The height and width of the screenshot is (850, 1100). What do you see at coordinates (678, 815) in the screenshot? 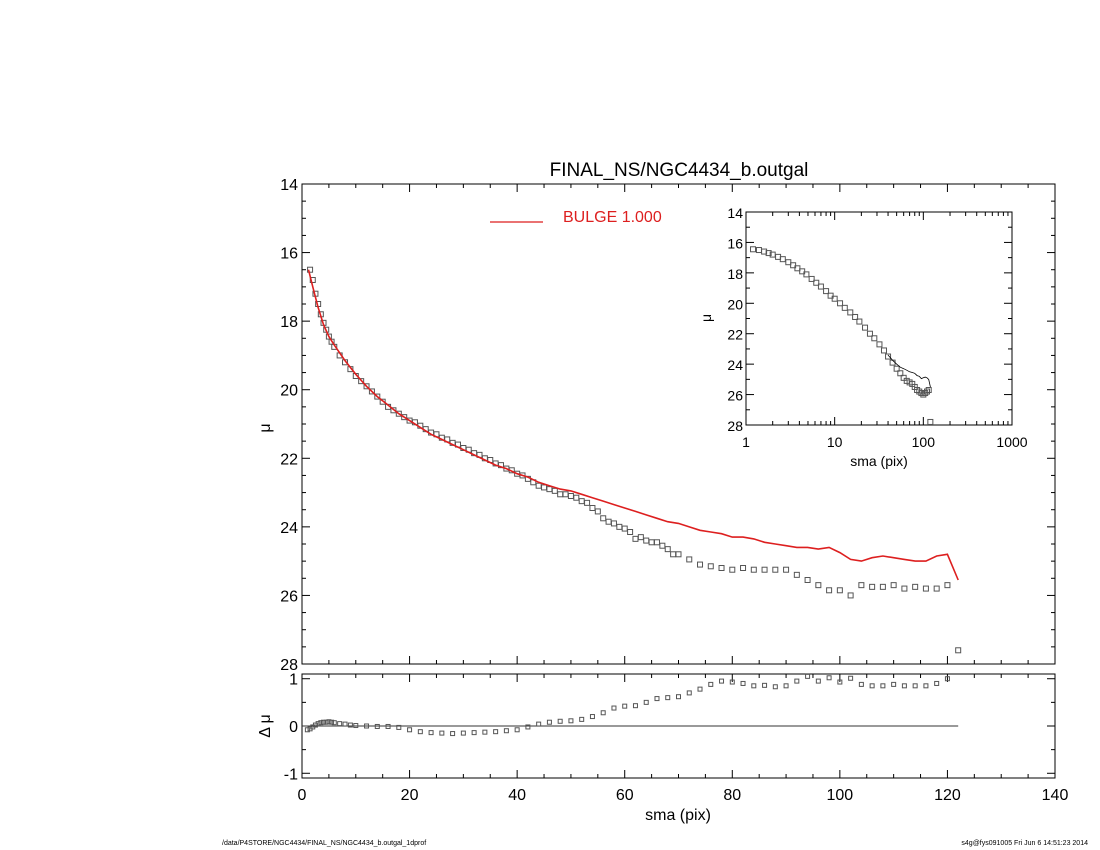
I see `x-axis-label: sma (pix)` at bounding box center [678, 815].